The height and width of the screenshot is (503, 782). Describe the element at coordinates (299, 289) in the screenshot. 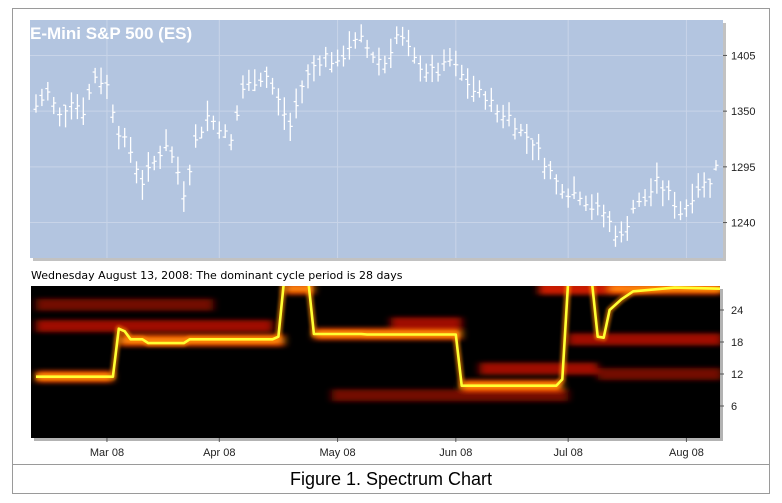

I see `heat-band-core` at that location.